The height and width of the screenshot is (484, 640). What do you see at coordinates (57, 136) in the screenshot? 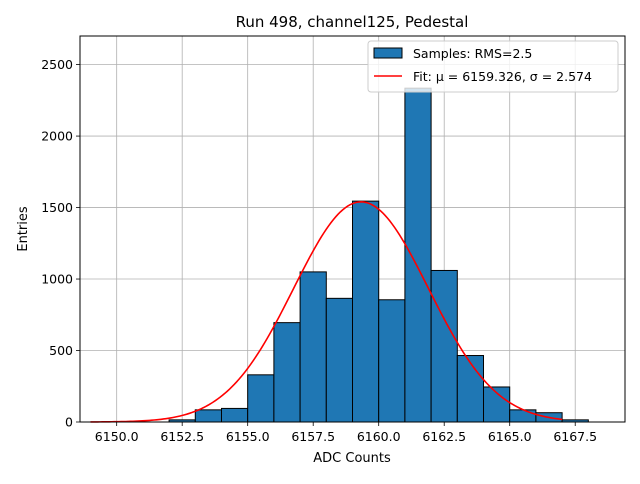
I see `y-tick-label: 2000` at bounding box center [57, 136].